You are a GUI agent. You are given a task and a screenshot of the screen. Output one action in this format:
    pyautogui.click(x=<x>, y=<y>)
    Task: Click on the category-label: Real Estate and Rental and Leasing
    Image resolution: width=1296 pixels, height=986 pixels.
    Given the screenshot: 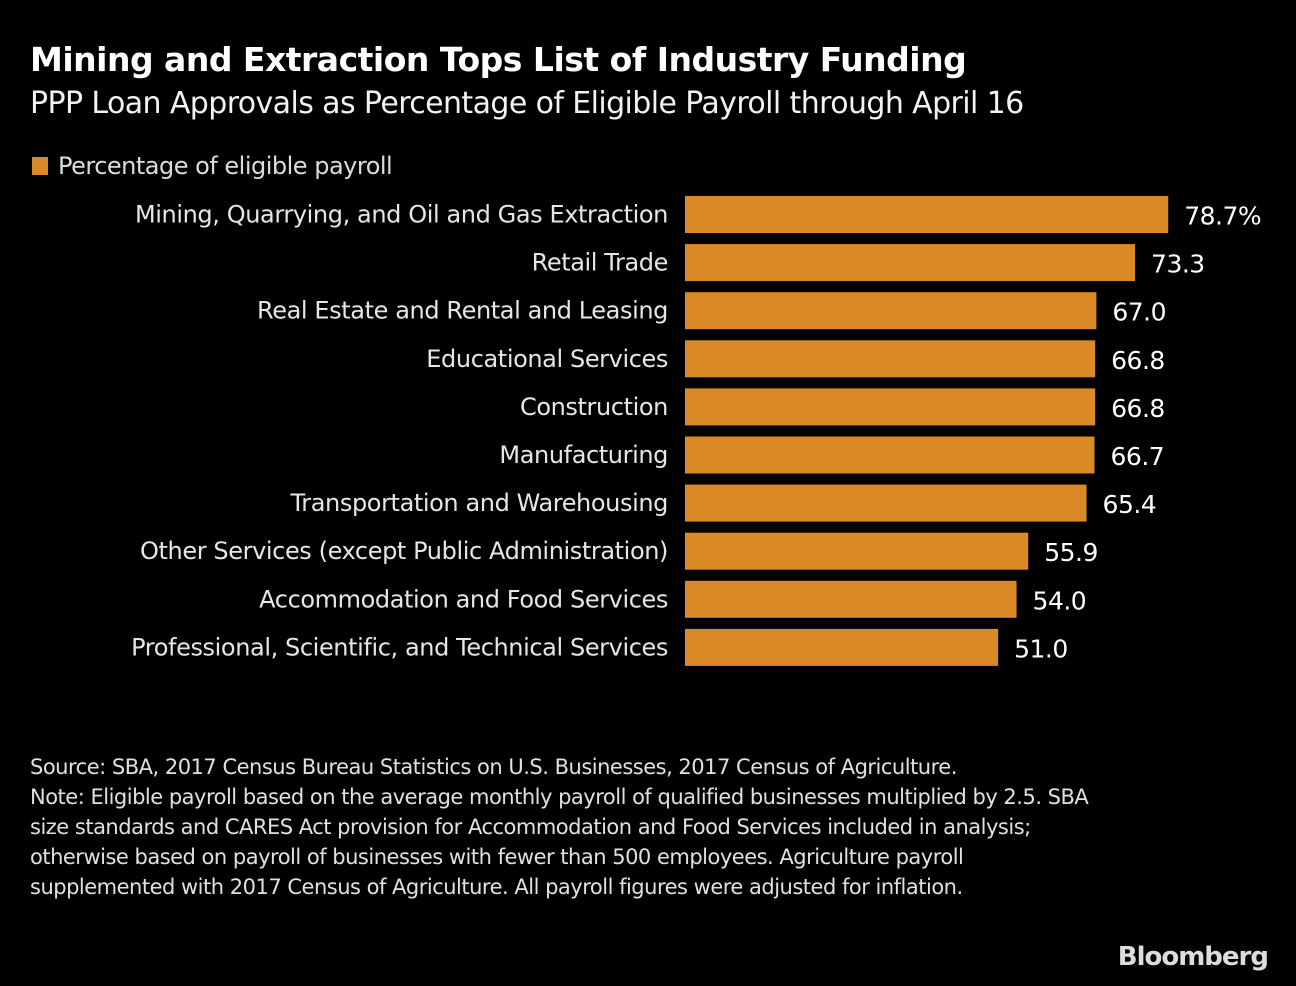 What is the action you would take?
    pyautogui.click(x=462, y=311)
    